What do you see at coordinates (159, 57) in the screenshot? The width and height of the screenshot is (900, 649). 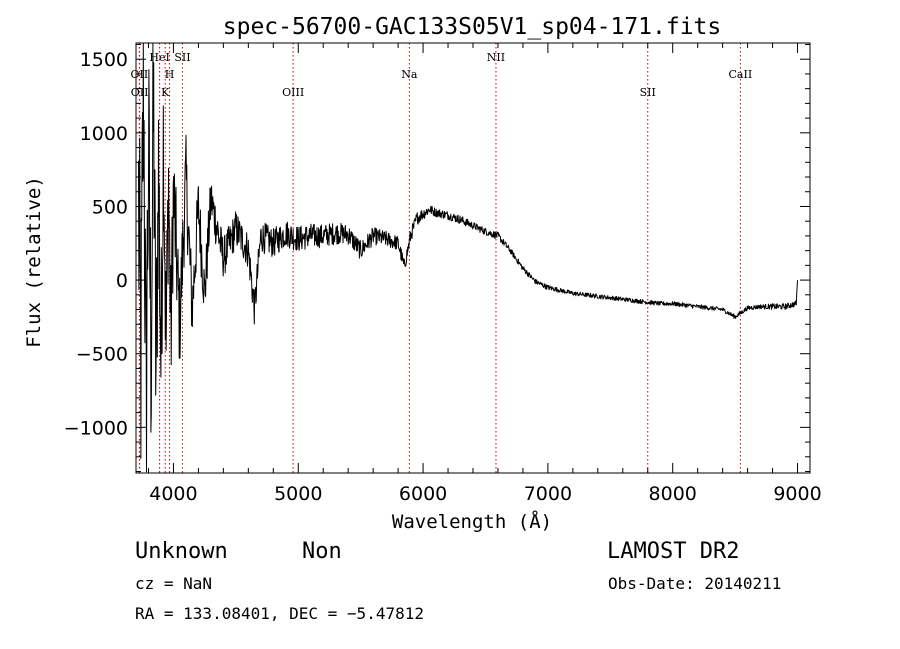 I see `spectral-line-label: HeI` at bounding box center [159, 57].